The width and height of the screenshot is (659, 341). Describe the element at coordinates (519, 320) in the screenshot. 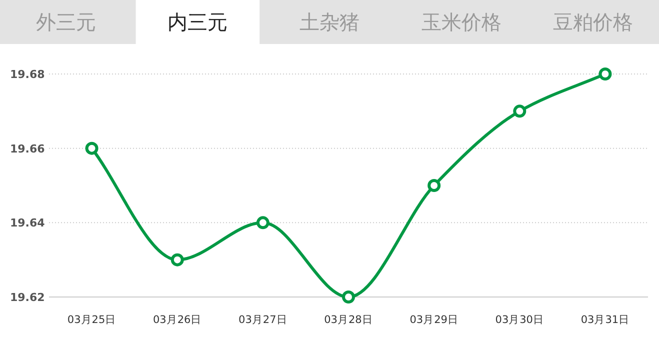

I see `x-tick-label: 03月30日` at that location.